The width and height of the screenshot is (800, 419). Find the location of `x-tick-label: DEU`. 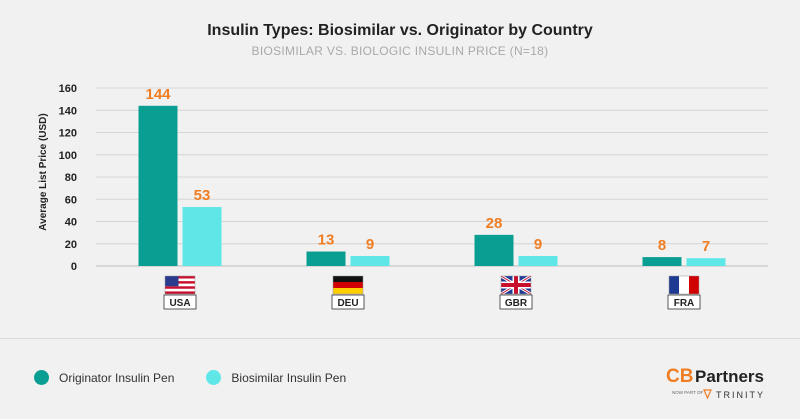

x-tick-label: DEU is located at coordinates (347, 303).